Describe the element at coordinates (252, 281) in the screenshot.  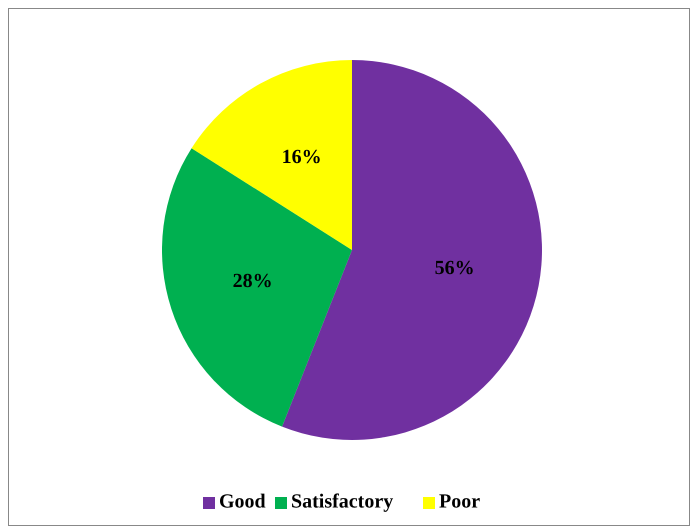
I see `data-label: 28%` at that location.